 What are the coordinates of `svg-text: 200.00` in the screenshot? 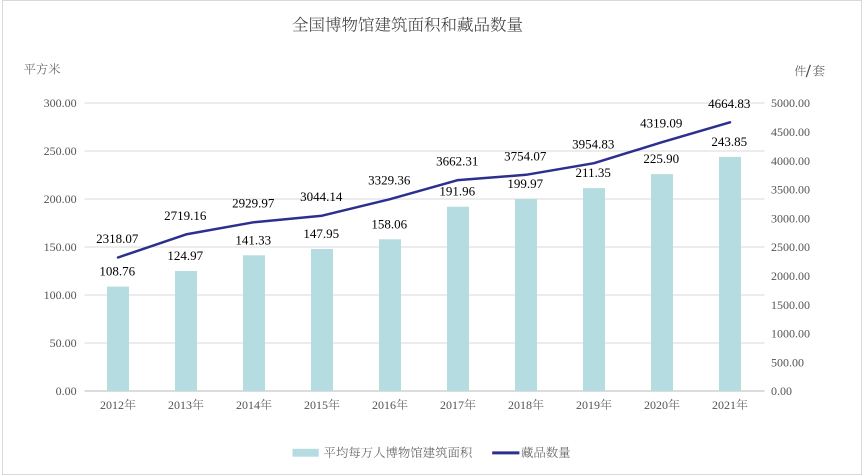 It's located at (60, 199).